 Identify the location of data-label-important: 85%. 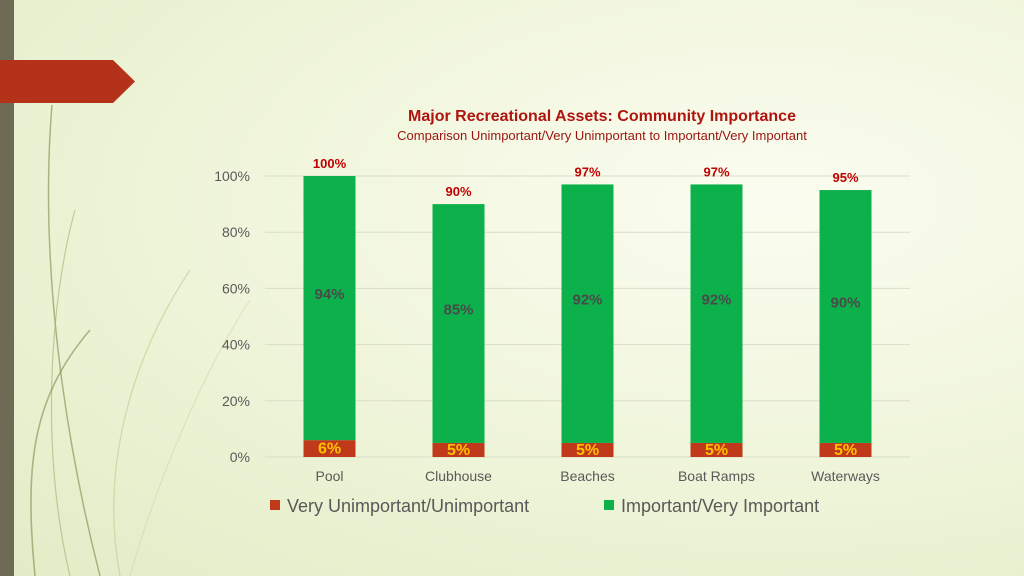
(458, 310).